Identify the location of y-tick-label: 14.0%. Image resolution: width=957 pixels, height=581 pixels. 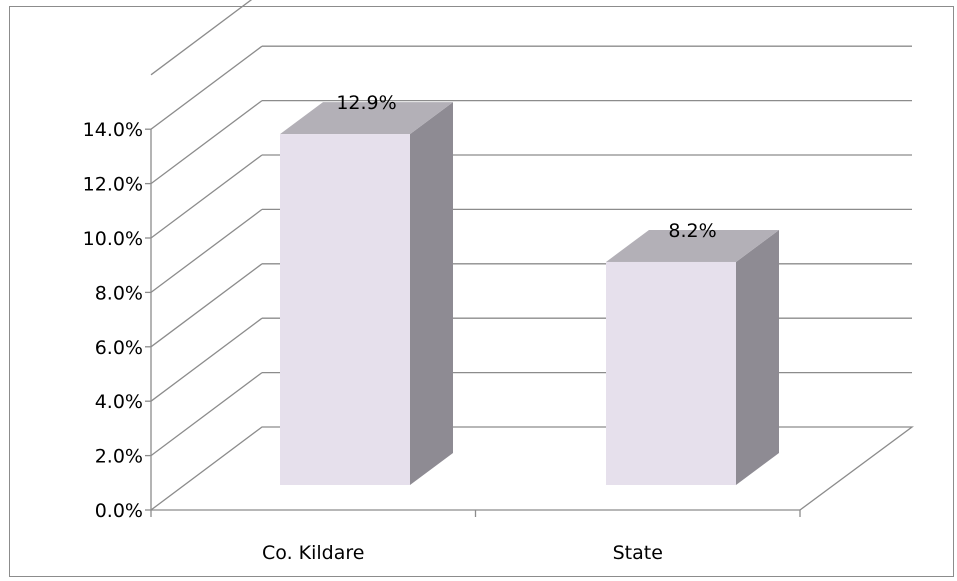
(113, 130).